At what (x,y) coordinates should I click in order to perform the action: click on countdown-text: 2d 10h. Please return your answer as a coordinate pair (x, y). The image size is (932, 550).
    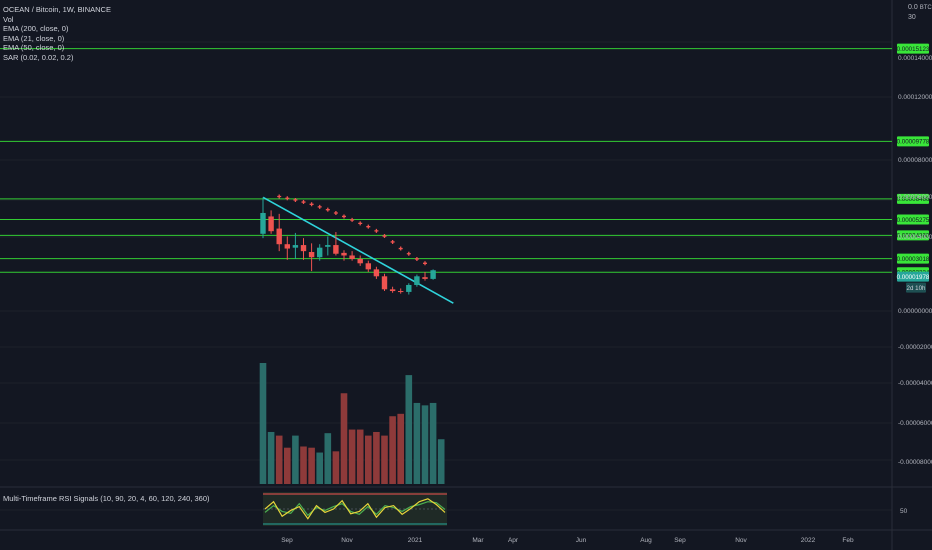
    Looking at the image, I should click on (916, 288).